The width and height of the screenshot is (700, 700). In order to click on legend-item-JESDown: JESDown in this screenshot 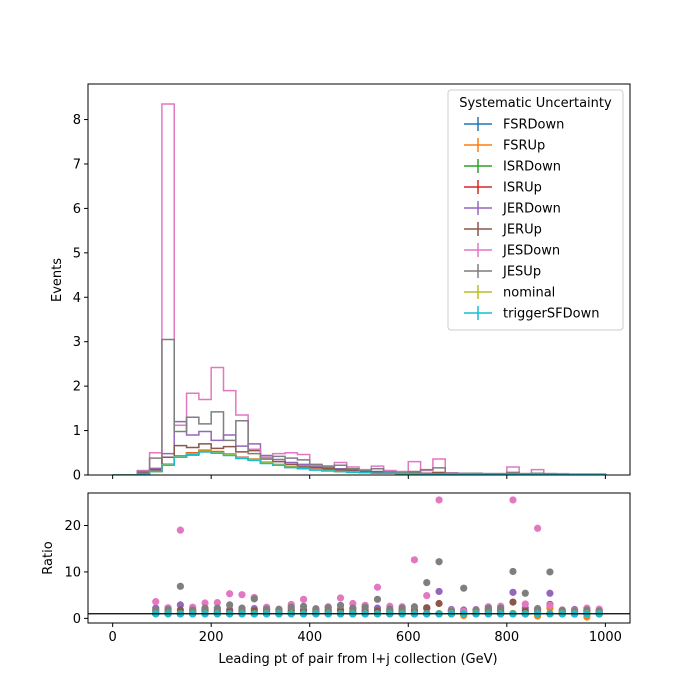, I will do `click(512, 251)`.